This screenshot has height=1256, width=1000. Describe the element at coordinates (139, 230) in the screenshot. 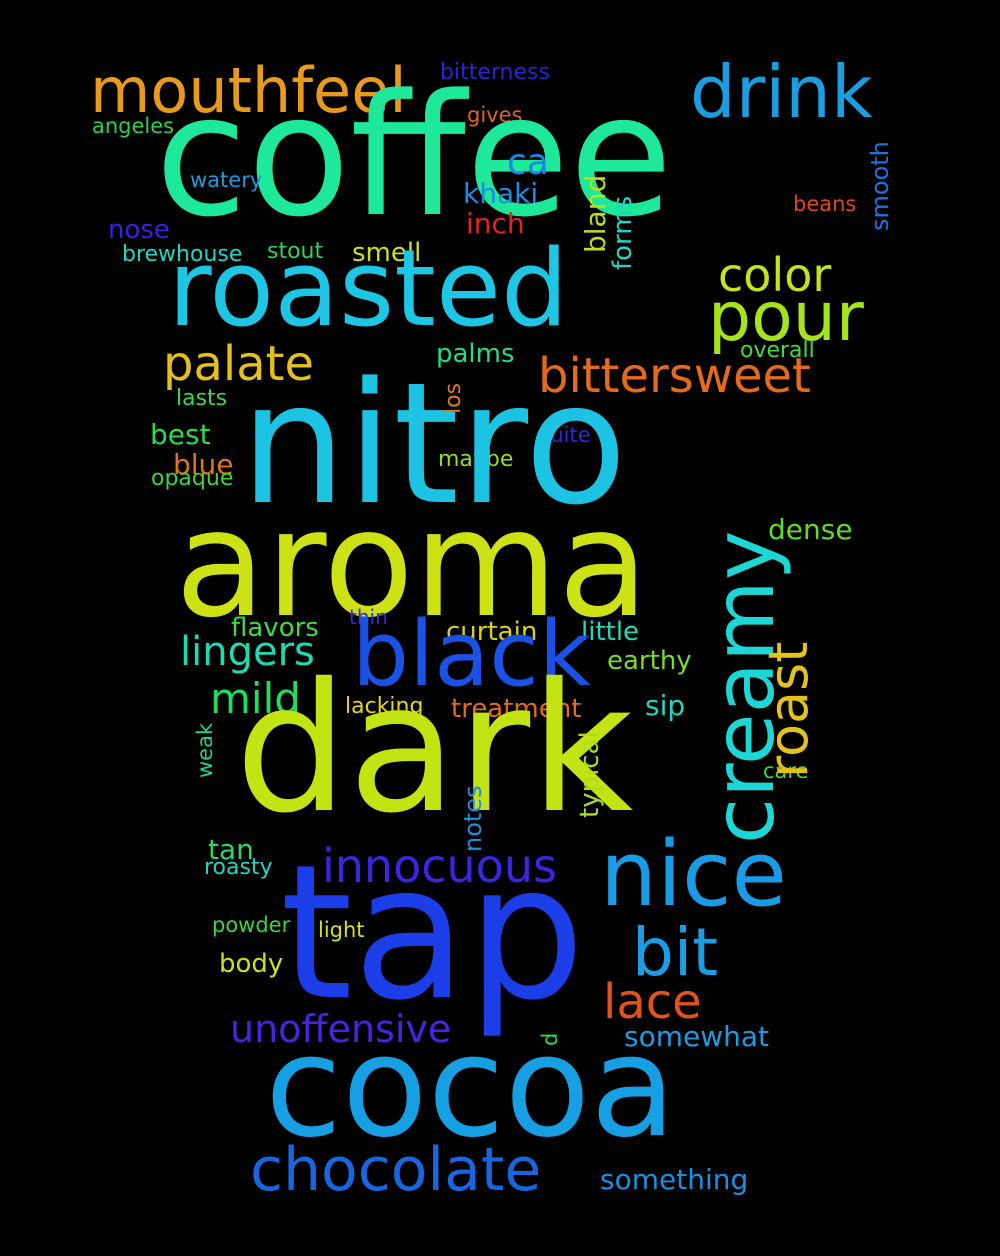

I see `word-nose: nose` at that location.